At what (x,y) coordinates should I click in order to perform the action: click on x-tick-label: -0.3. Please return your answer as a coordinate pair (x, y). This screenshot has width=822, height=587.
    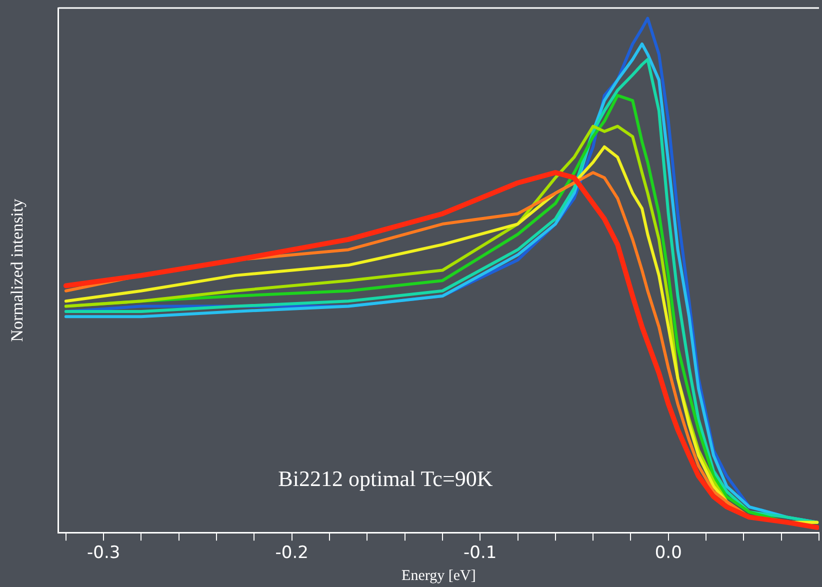
    Looking at the image, I should click on (103, 553).